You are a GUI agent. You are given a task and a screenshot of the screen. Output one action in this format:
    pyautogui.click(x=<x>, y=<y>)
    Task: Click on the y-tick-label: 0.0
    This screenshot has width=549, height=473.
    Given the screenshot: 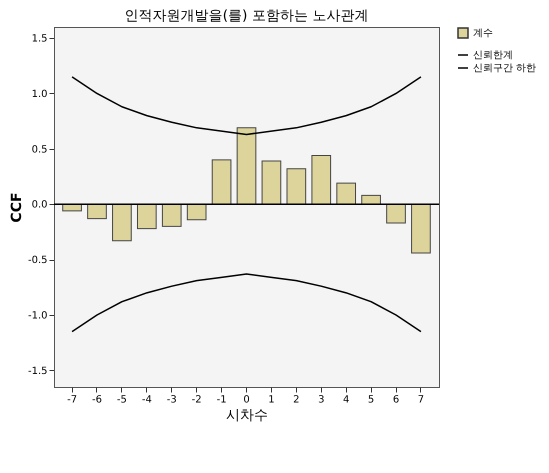 What is the action you would take?
    pyautogui.click(x=40, y=205)
    